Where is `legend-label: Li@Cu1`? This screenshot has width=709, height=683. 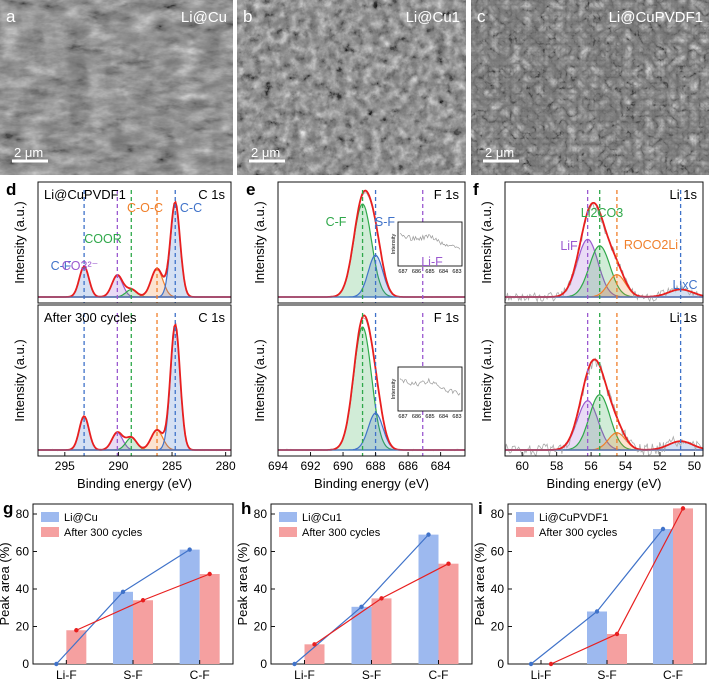
legend-label: Li@Cu1 is located at coordinates (322, 518).